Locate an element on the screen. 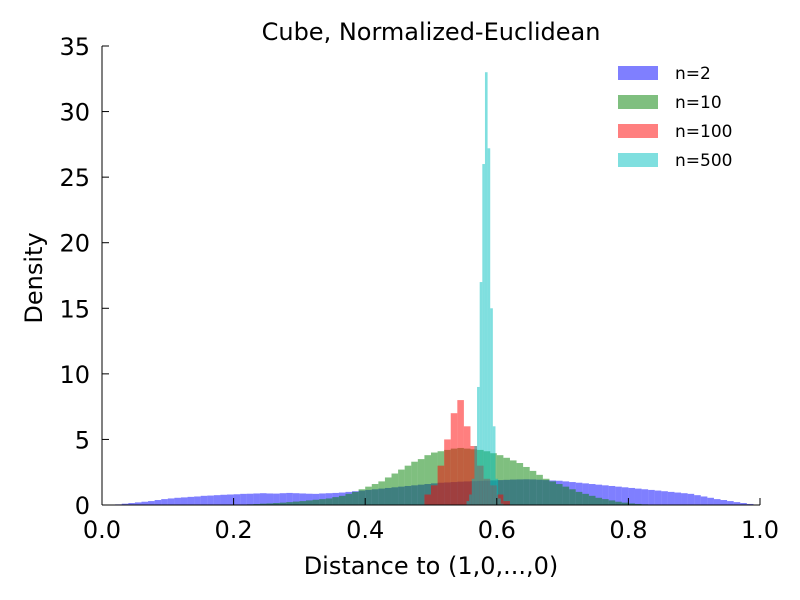  x-ticks: 0.0 0.2 0.4 0.6 0.8 1.0 is located at coordinates (431, 521).